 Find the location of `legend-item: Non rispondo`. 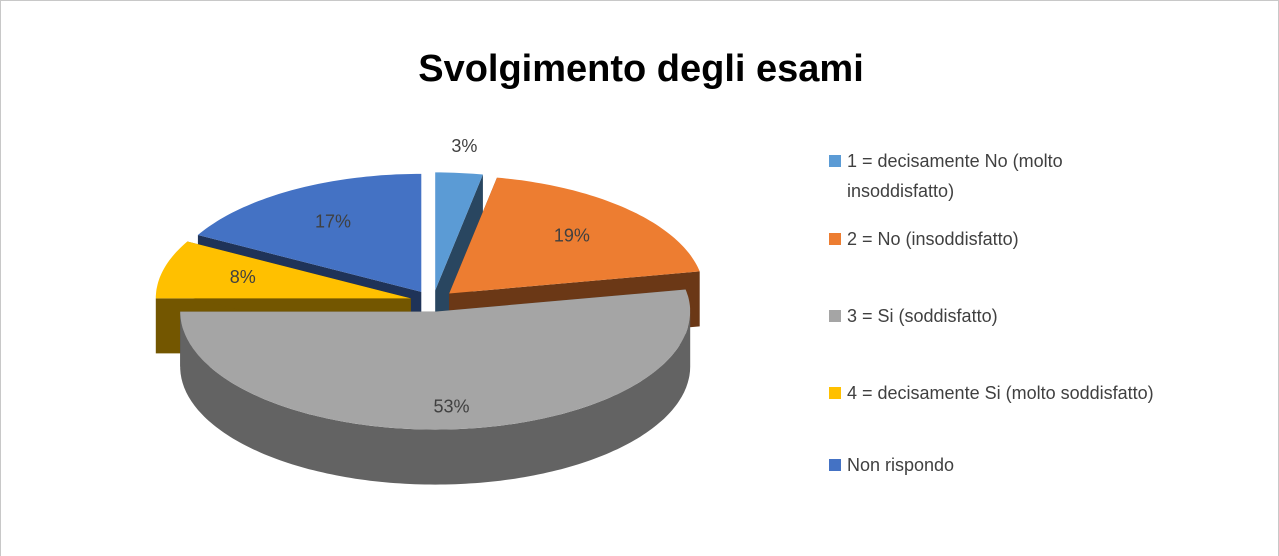

legend-item: Non rispondo is located at coordinates (1049, 465).